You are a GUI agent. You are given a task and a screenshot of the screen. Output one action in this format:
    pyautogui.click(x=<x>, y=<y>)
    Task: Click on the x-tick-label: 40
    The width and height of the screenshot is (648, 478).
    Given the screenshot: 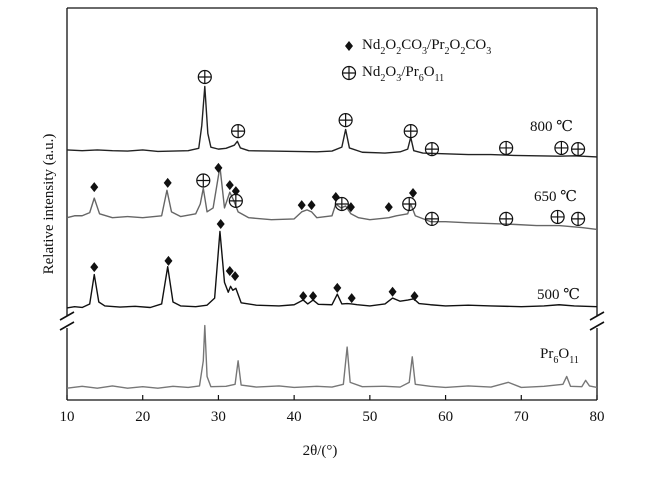 What is the action you would take?
    pyautogui.click(x=294, y=417)
    